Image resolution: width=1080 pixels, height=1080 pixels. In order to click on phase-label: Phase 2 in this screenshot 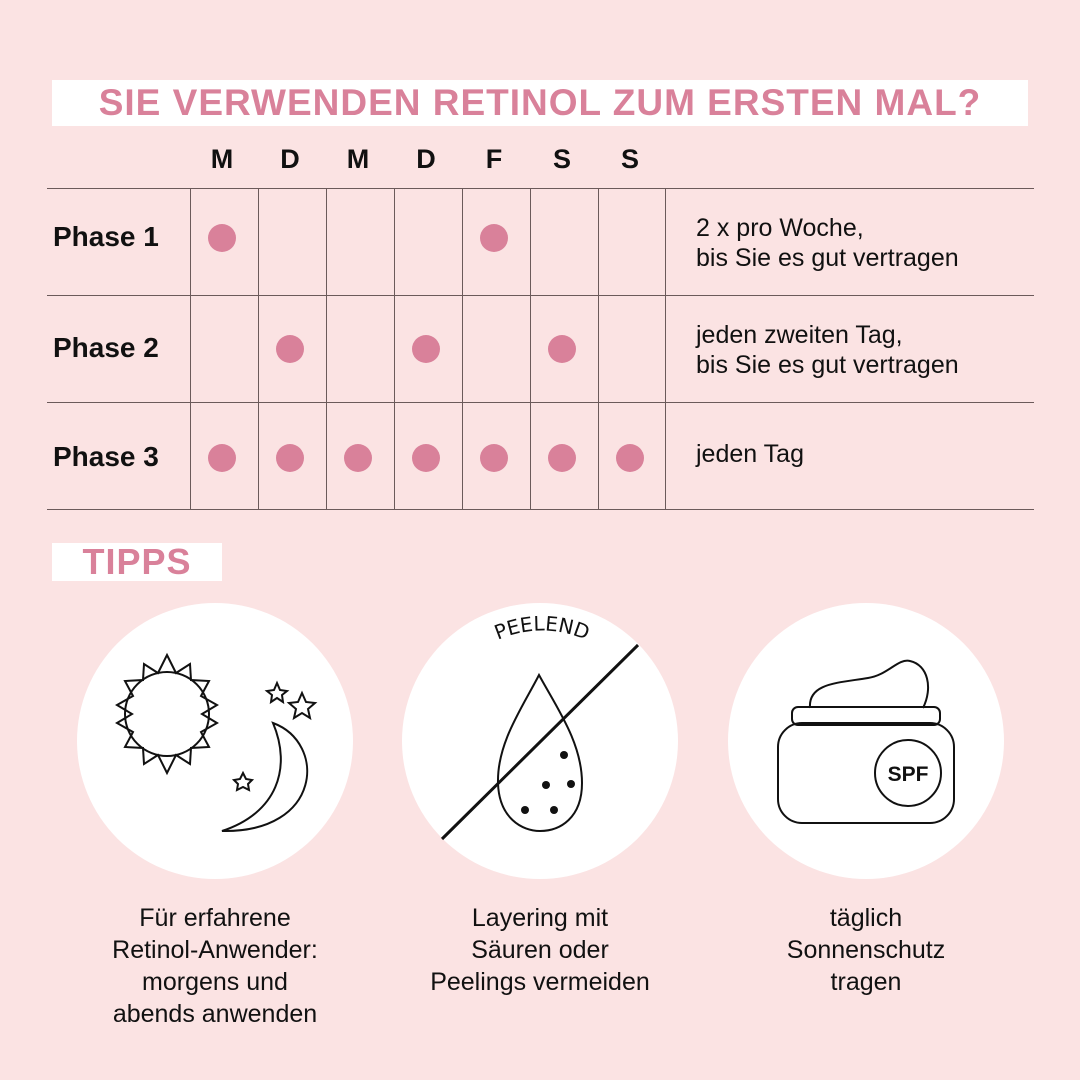, I will do `click(106, 347)`.